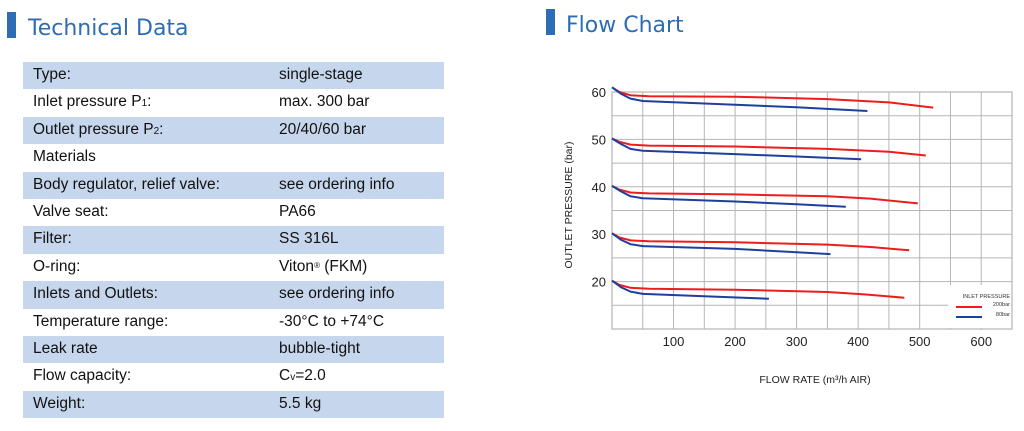 The image size is (1024, 431). What do you see at coordinates (323, 266) in the screenshot?
I see `row-value: Viton® (FKM)` at bounding box center [323, 266].